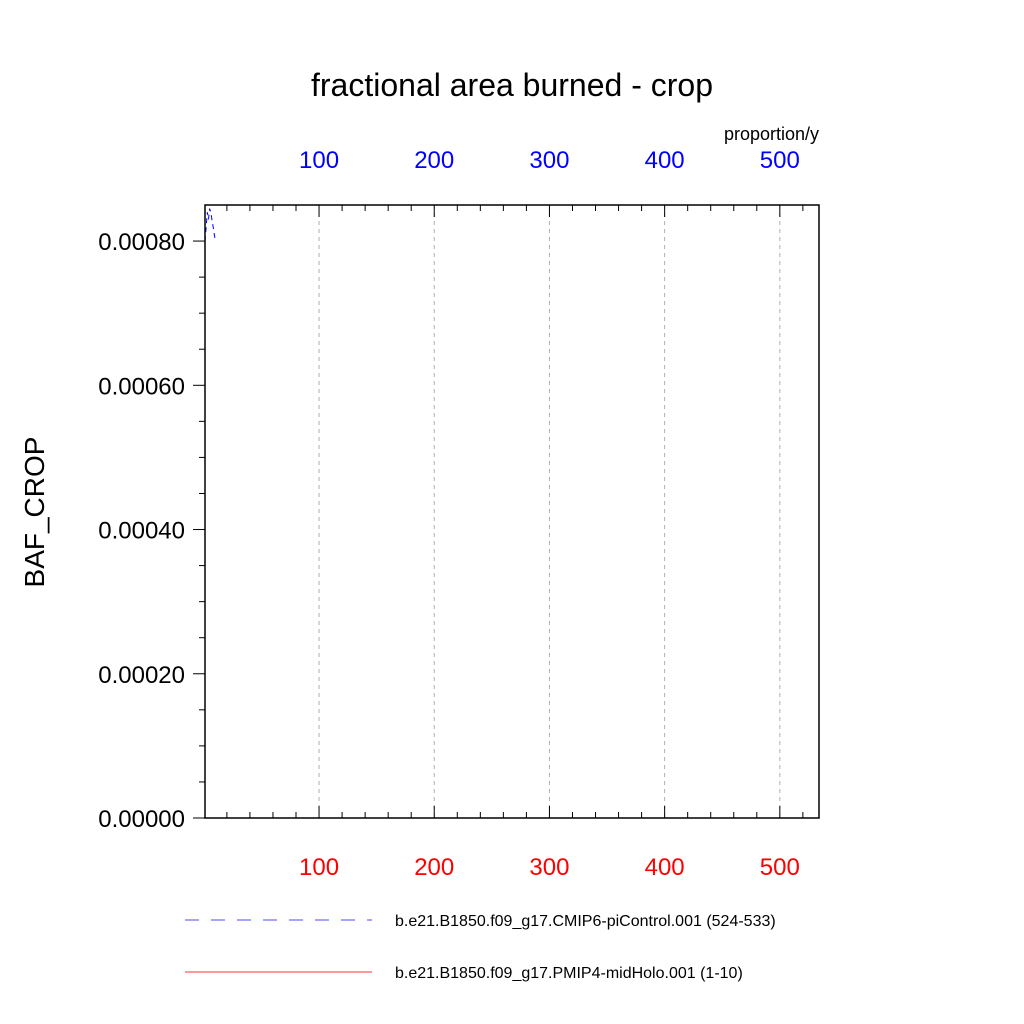 The height and width of the screenshot is (1024, 1024). I want to click on y-tick-label: 0.00000, so click(141, 819).